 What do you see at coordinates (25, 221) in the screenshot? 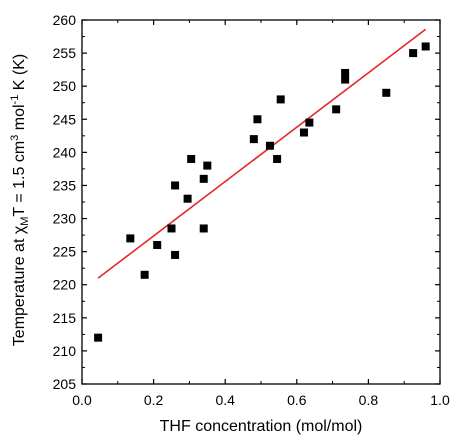
I see `y-axis-label-part: M` at bounding box center [25, 221].